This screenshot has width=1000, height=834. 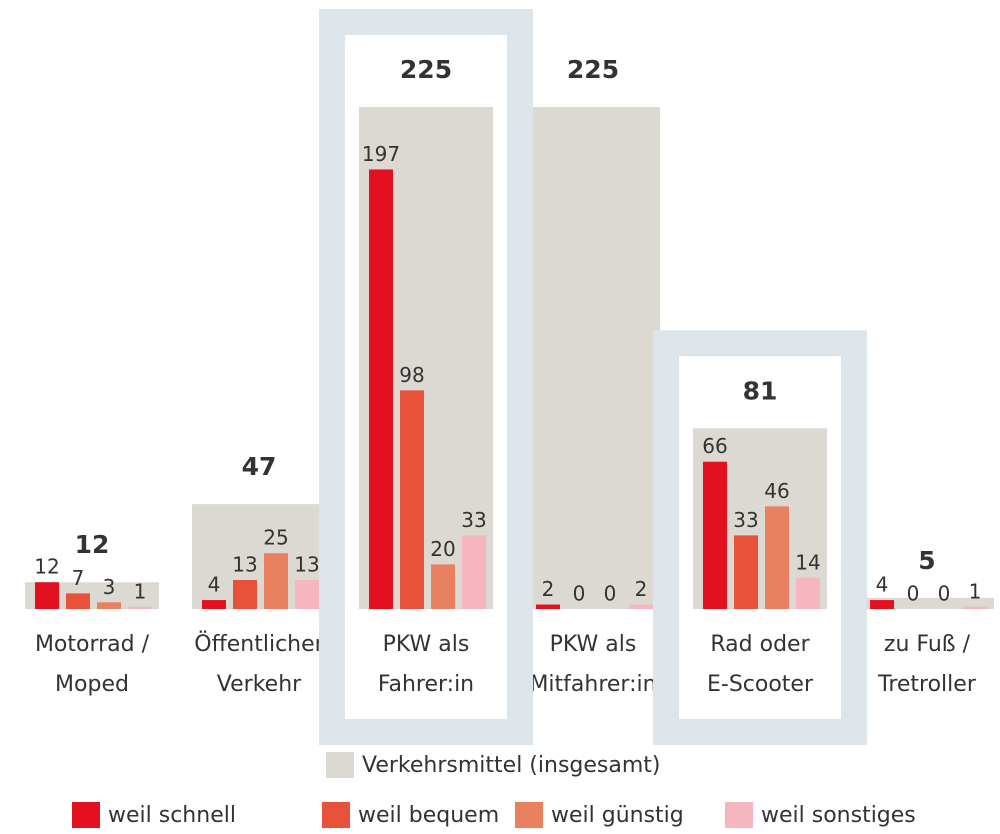 I want to click on x-tick-label: Moped, so click(x=92, y=684).